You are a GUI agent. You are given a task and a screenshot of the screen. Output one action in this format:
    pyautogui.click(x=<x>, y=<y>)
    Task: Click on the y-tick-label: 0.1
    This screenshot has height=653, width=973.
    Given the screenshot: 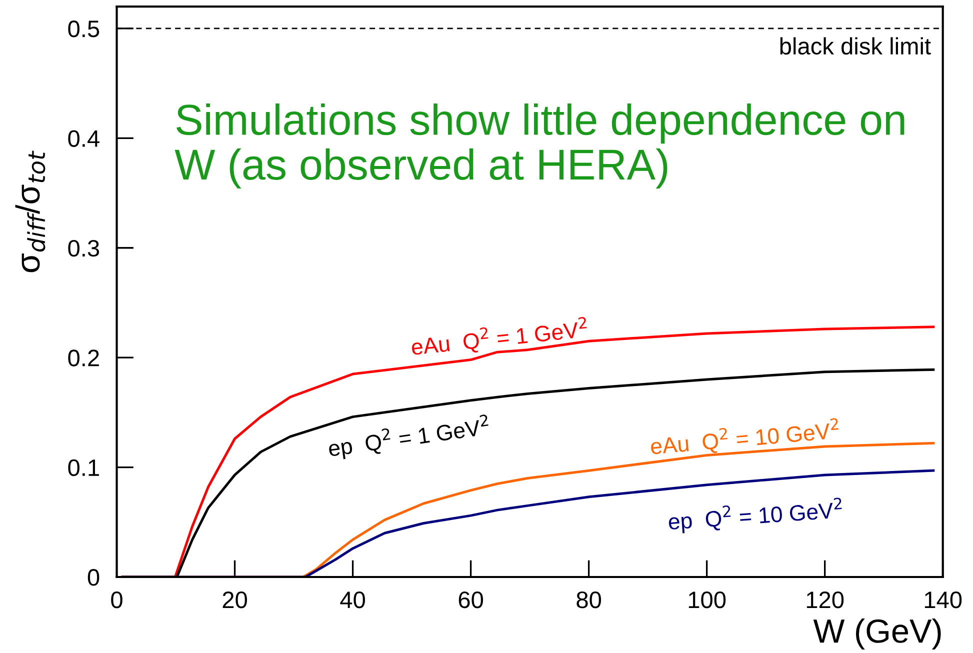 What is the action you would take?
    pyautogui.click(x=83, y=467)
    